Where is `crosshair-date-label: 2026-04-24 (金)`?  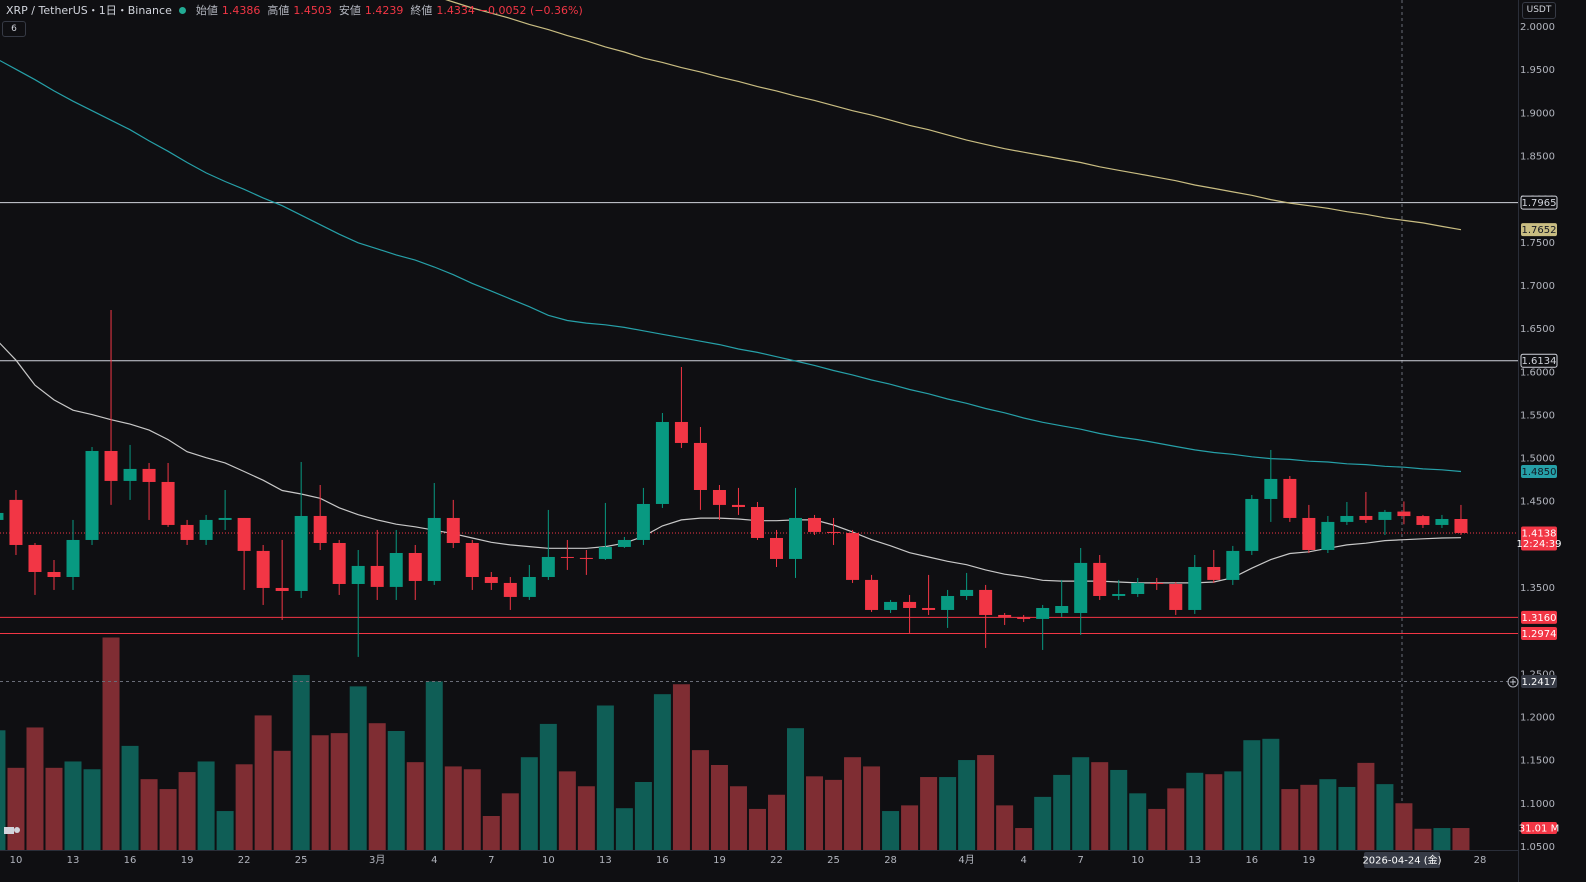
crosshair-date-label: 2026-04-24 (金) is located at coordinates (1401, 860).